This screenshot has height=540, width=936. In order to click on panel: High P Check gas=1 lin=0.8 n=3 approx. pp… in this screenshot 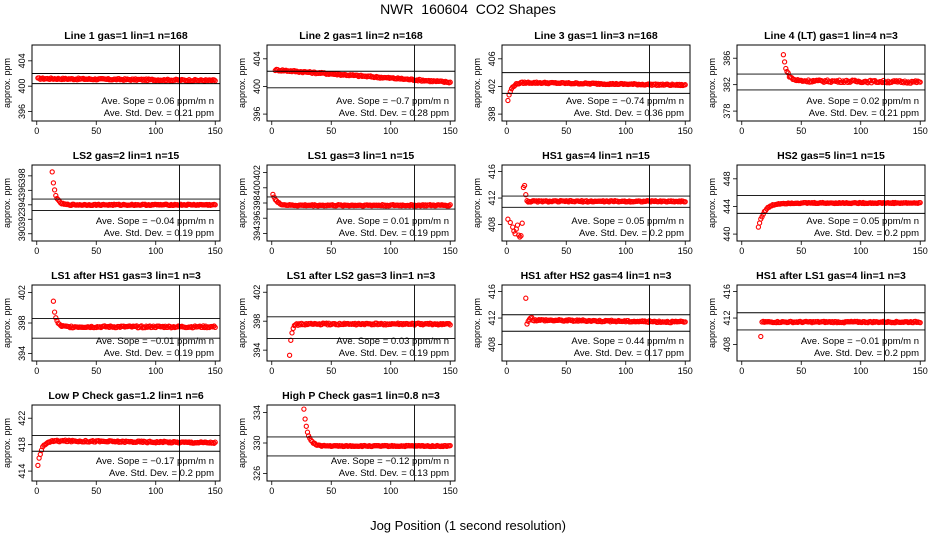, I will do `click(347, 443)`.